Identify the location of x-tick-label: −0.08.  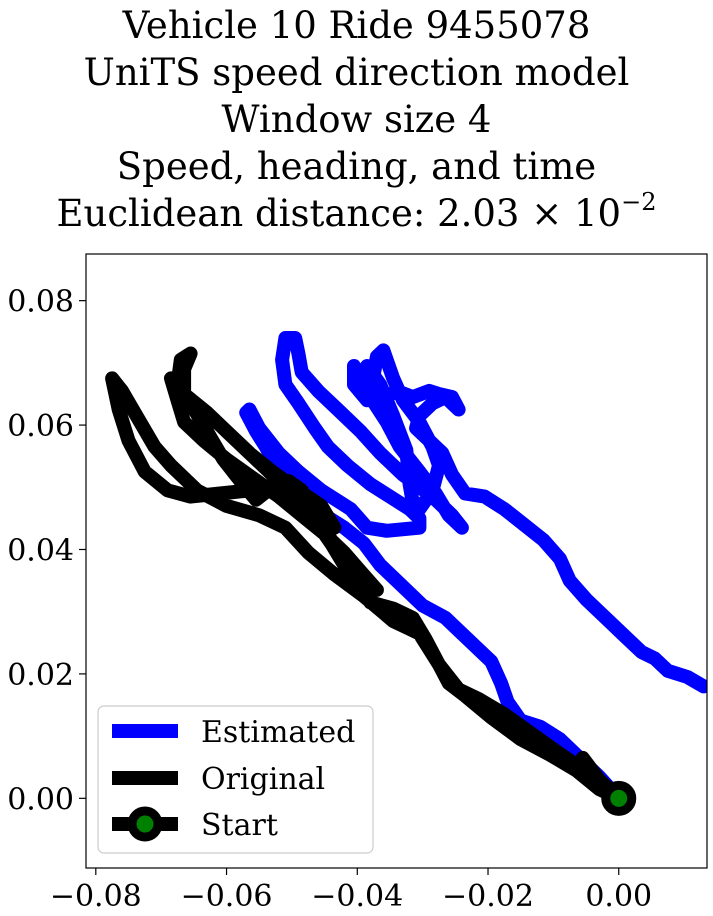
(96, 896).